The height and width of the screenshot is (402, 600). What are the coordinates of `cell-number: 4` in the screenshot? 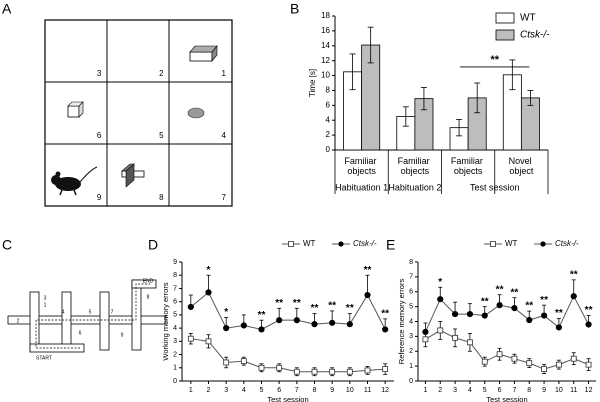 It's located at (223, 135).